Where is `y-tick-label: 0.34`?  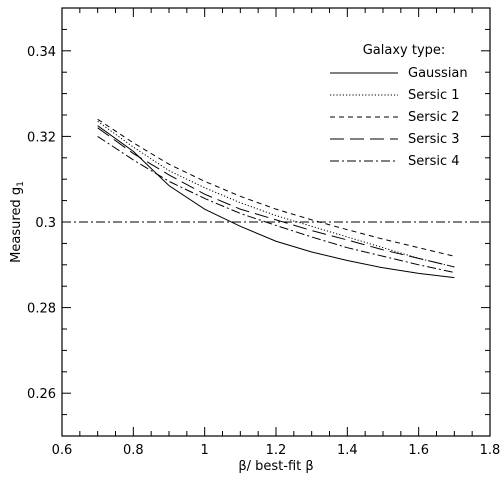
y-tick-label: 0.34 is located at coordinates (41, 52).